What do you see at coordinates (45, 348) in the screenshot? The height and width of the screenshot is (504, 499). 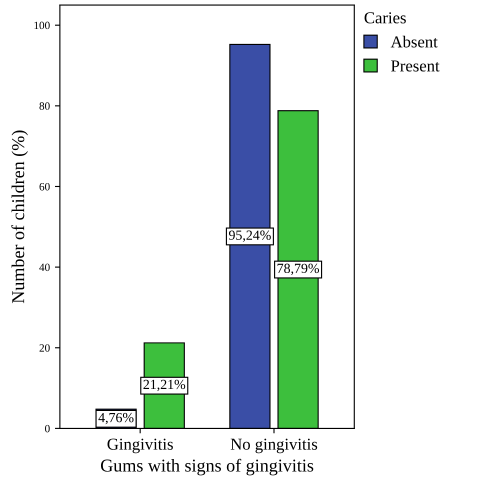 I see `y-tick-label: 20` at bounding box center [45, 348].